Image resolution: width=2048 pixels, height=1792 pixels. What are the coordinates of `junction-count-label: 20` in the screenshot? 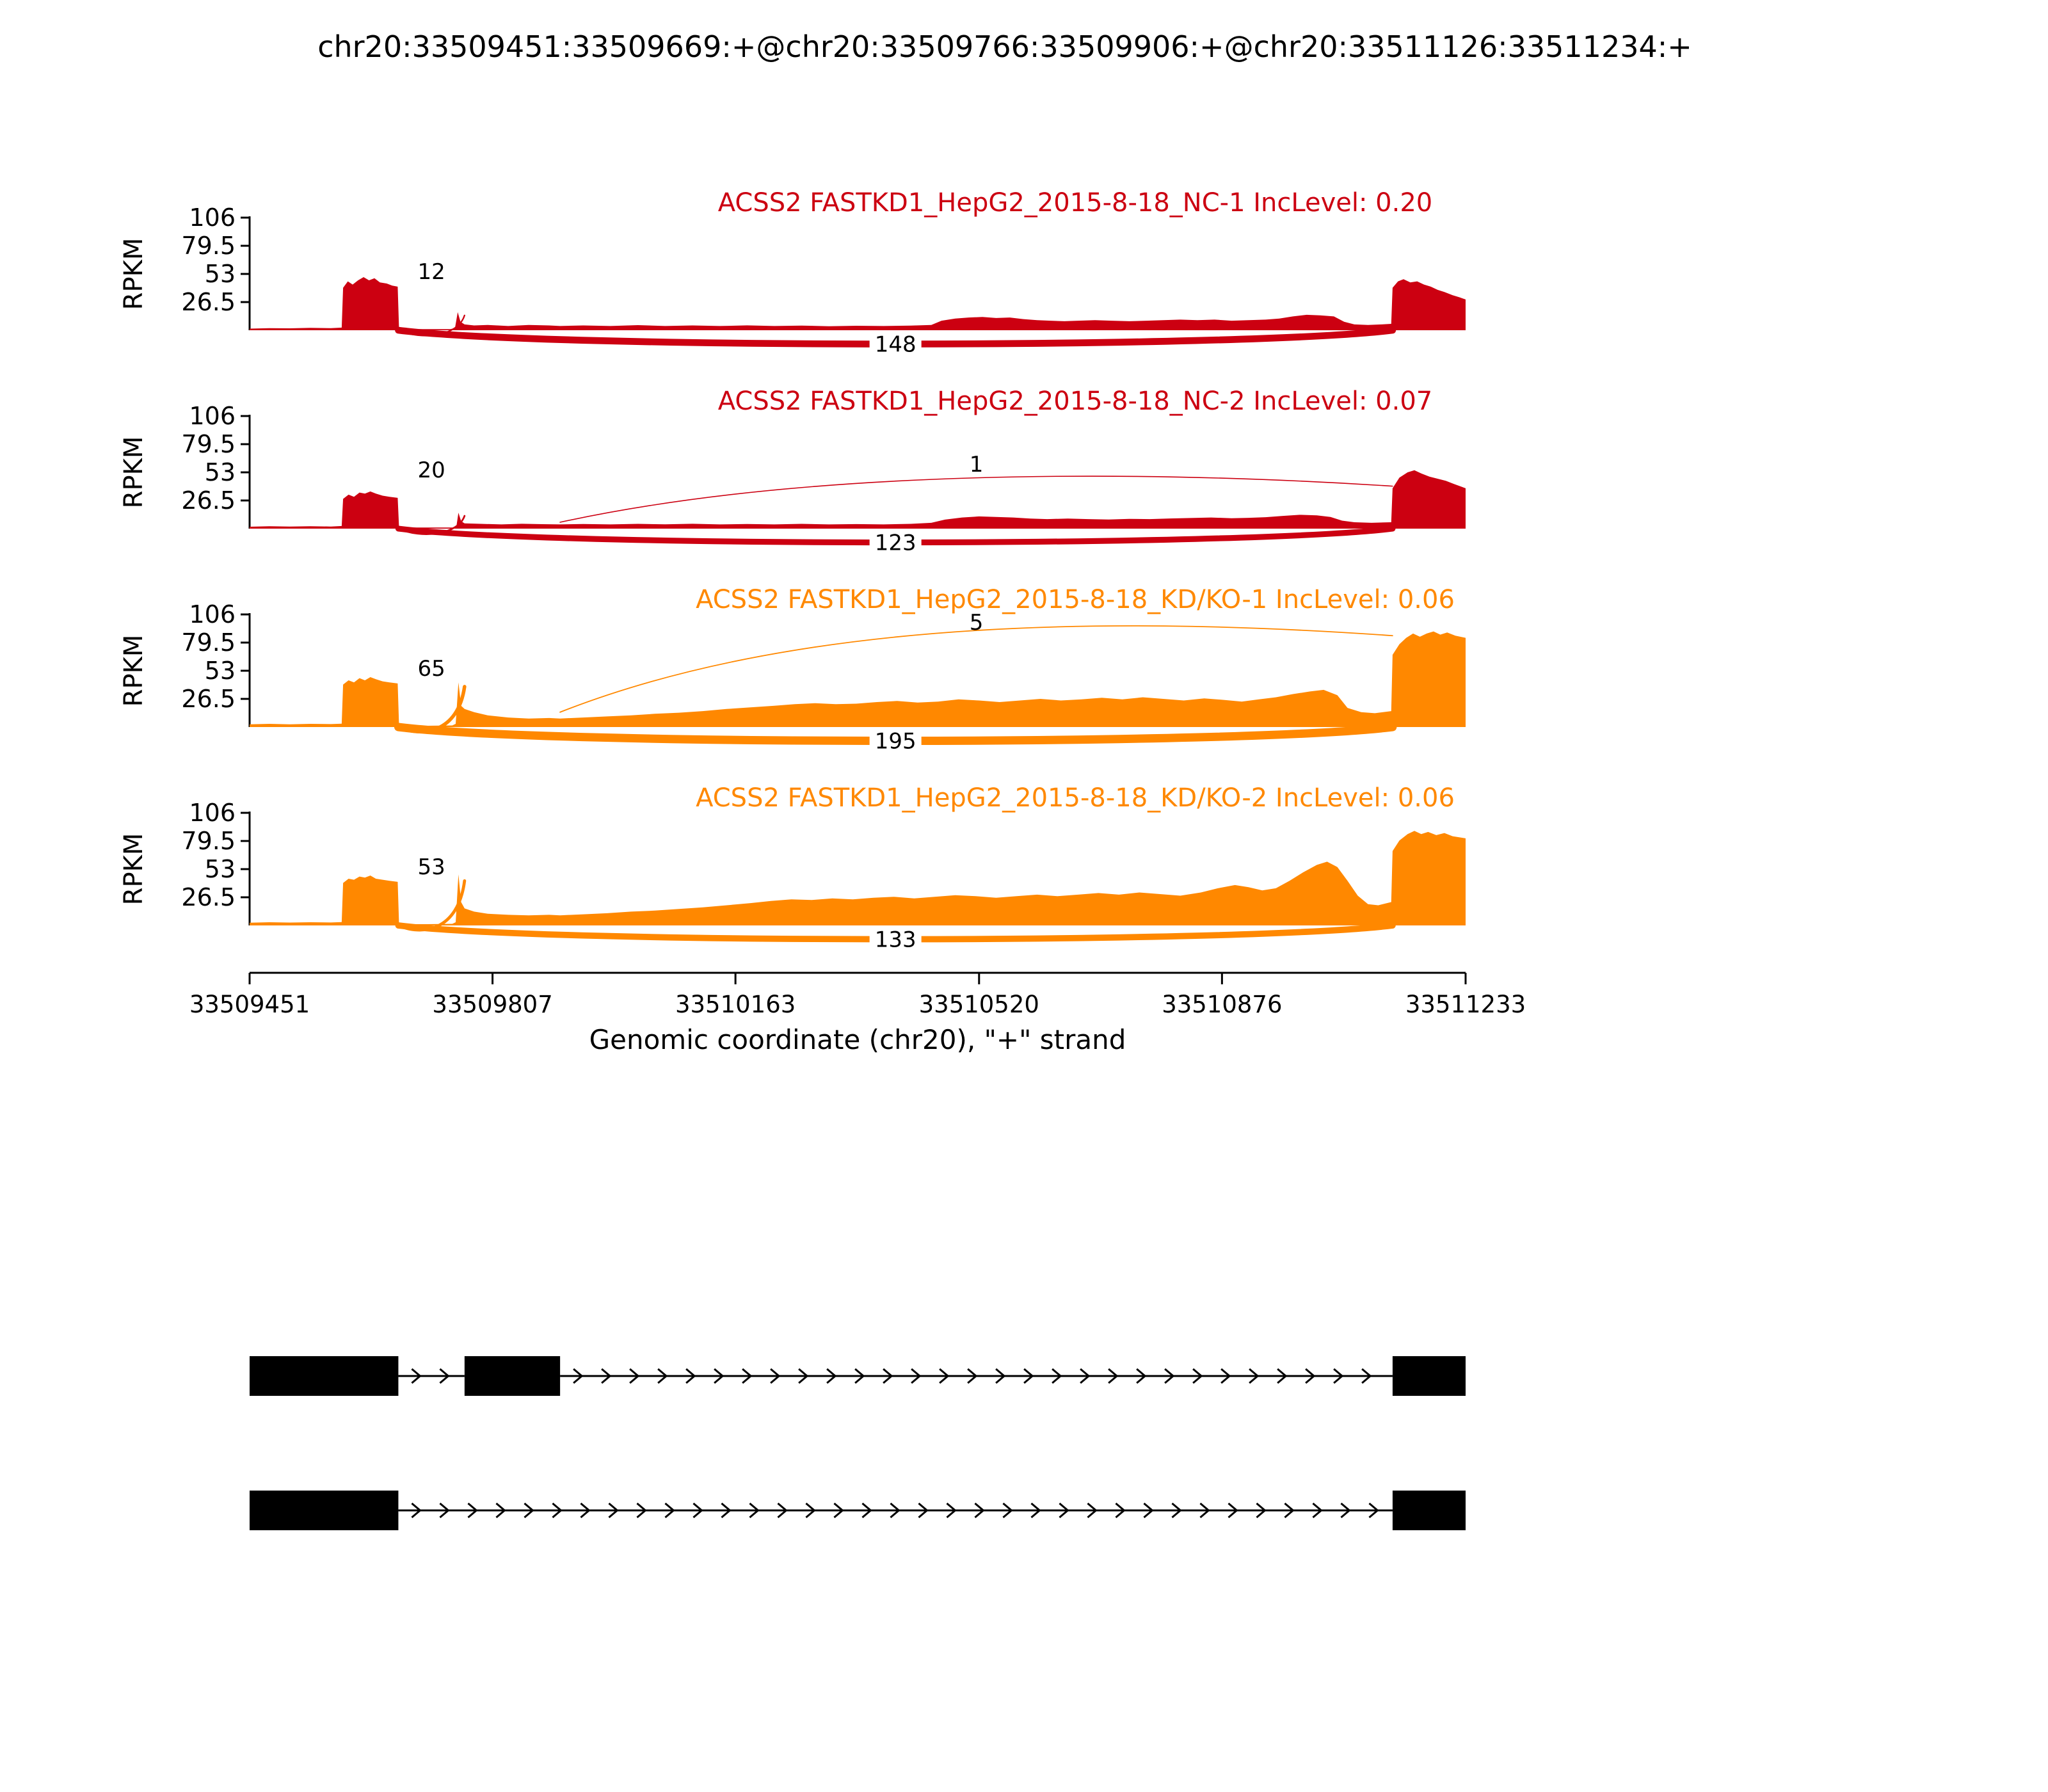 It's located at (431, 470).